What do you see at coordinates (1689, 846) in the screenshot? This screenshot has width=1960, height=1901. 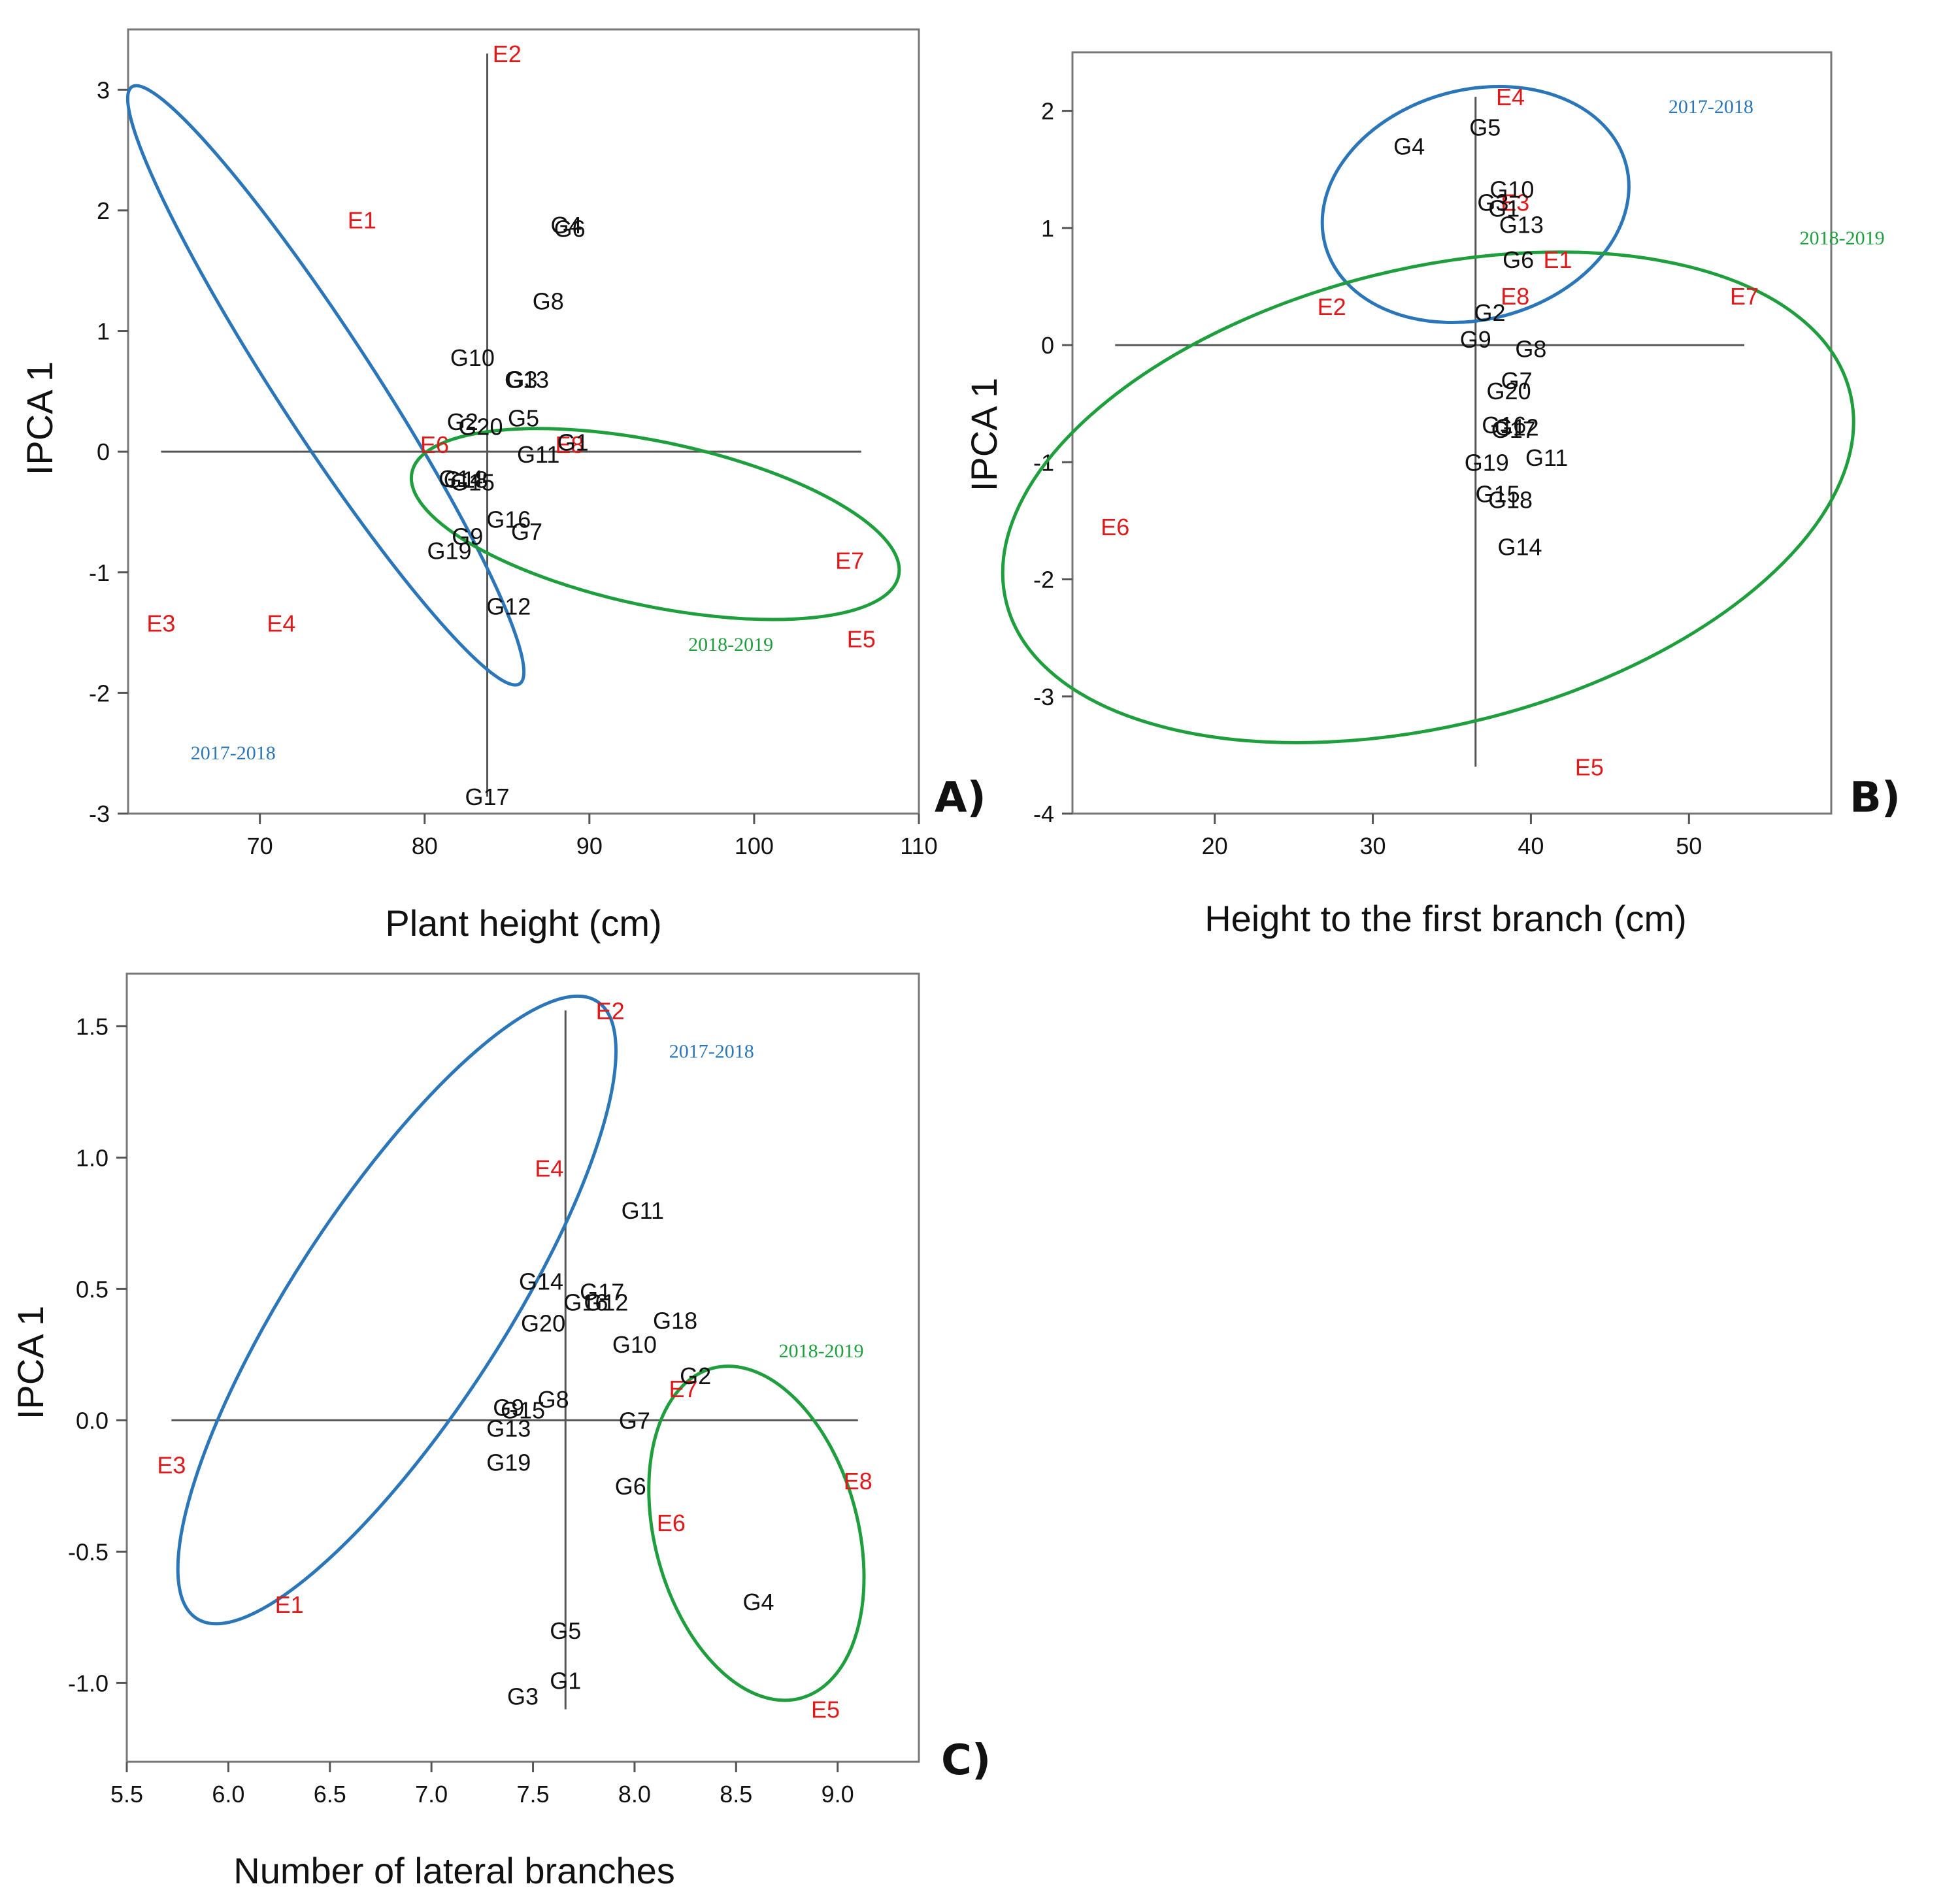 I see `x-tick-label: 50` at bounding box center [1689, 846].